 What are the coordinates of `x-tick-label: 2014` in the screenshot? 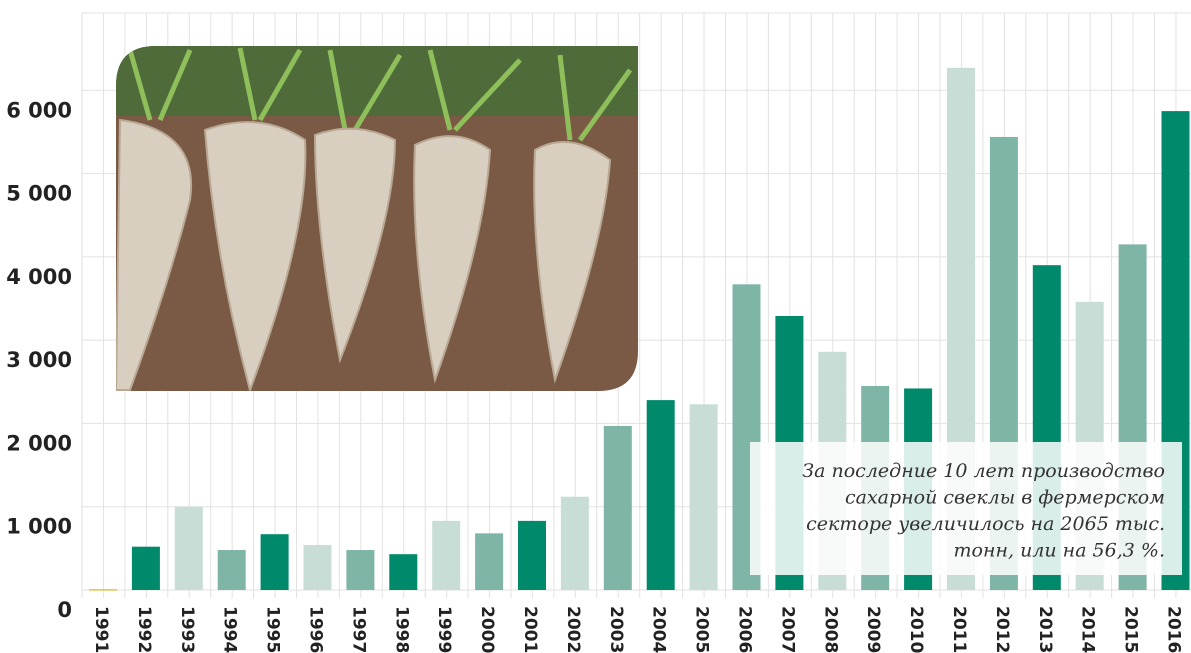 It's located at (1088, 629).